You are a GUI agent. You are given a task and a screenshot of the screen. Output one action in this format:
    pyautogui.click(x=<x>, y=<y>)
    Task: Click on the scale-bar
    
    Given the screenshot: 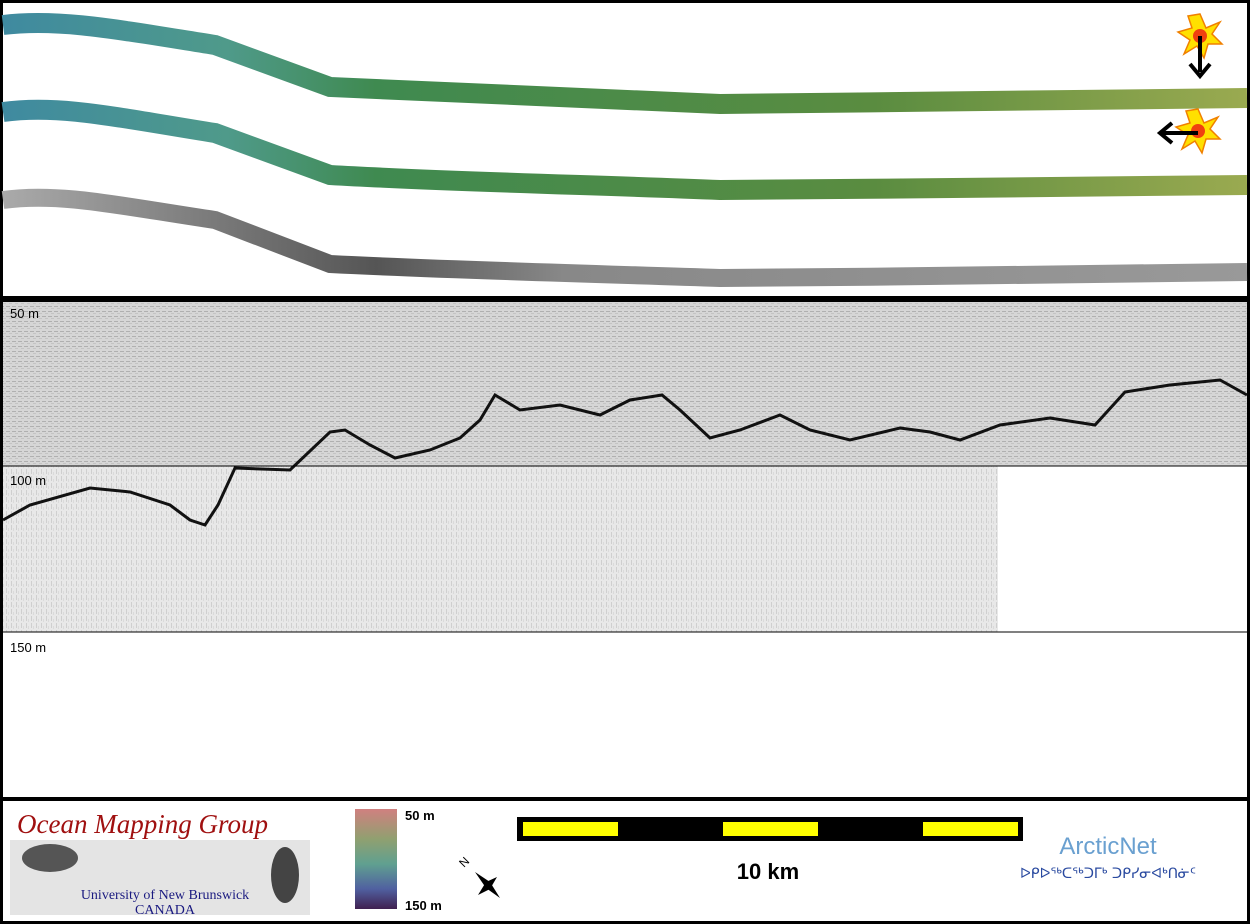 What is the action you would take?
    pyautogui.click(x=770, y=829)
    